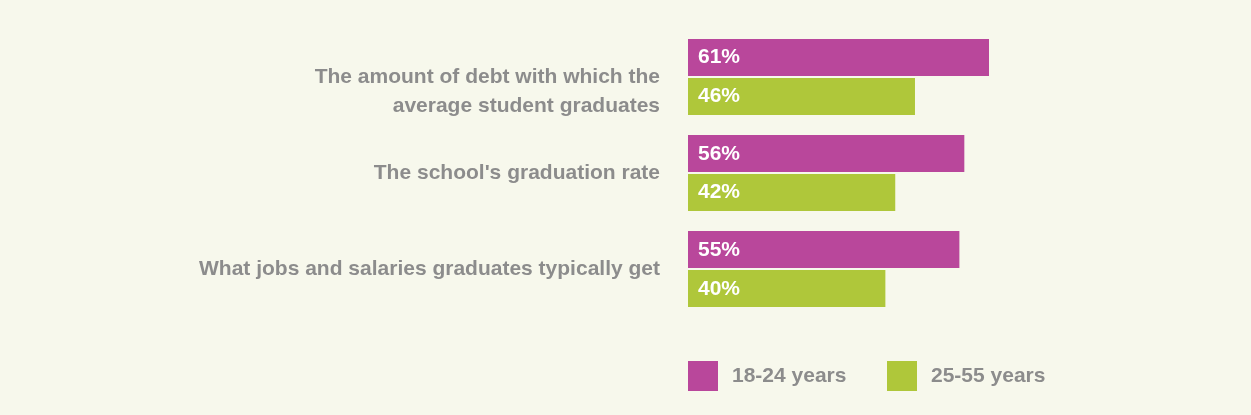  Describe the element at coordinates (988, 374) in the screenshot. I see `legend-label: 25-55 years` at that location.